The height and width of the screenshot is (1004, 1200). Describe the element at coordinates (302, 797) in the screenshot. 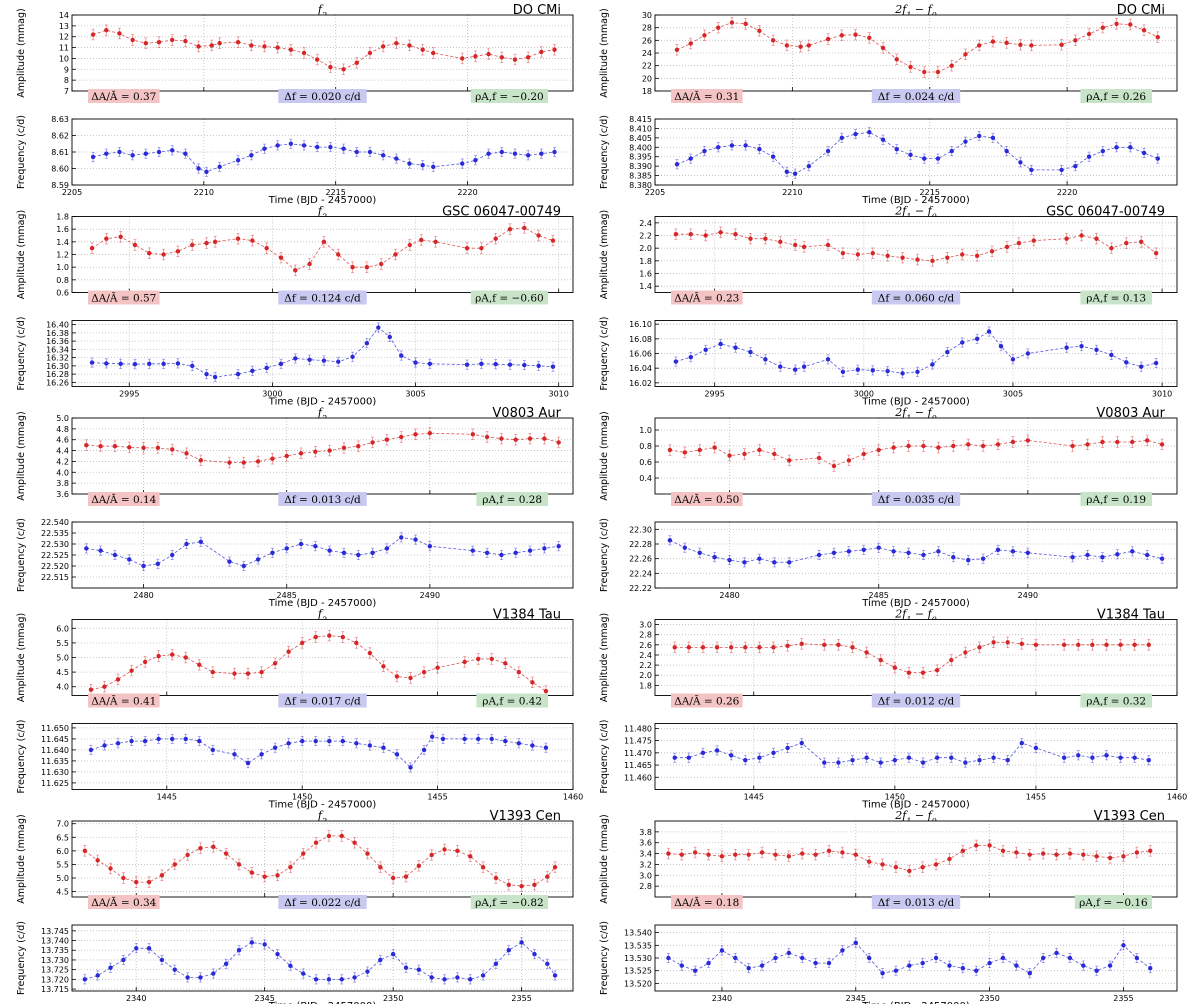

I see `x-tick-label: 1450` at that location.